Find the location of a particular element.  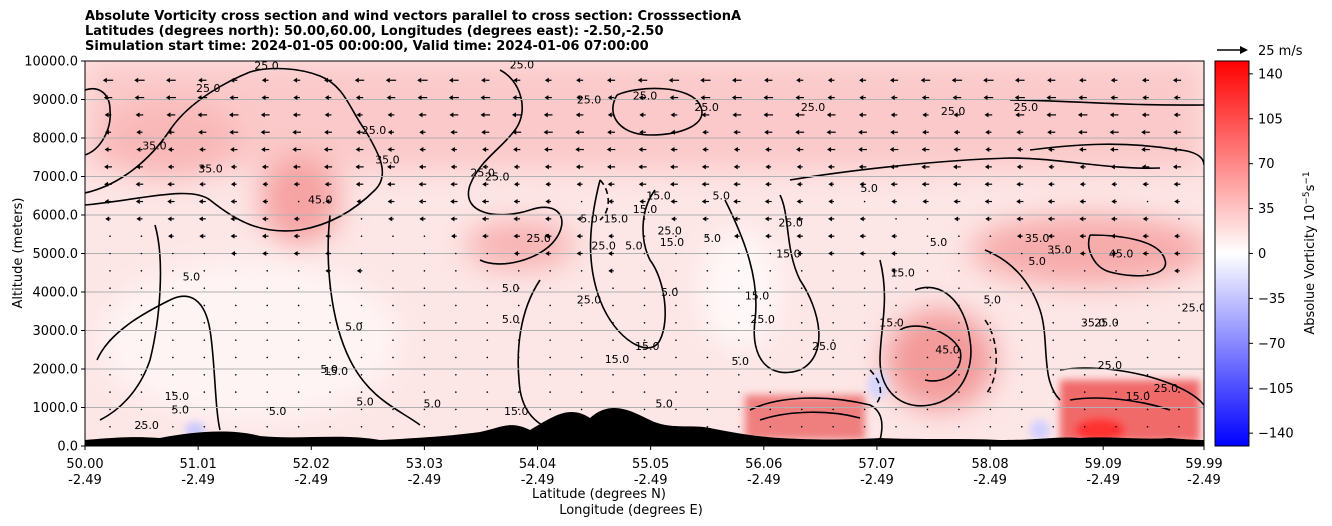

y-tick-label: 2000.0 is located at coordinates (56, 370).